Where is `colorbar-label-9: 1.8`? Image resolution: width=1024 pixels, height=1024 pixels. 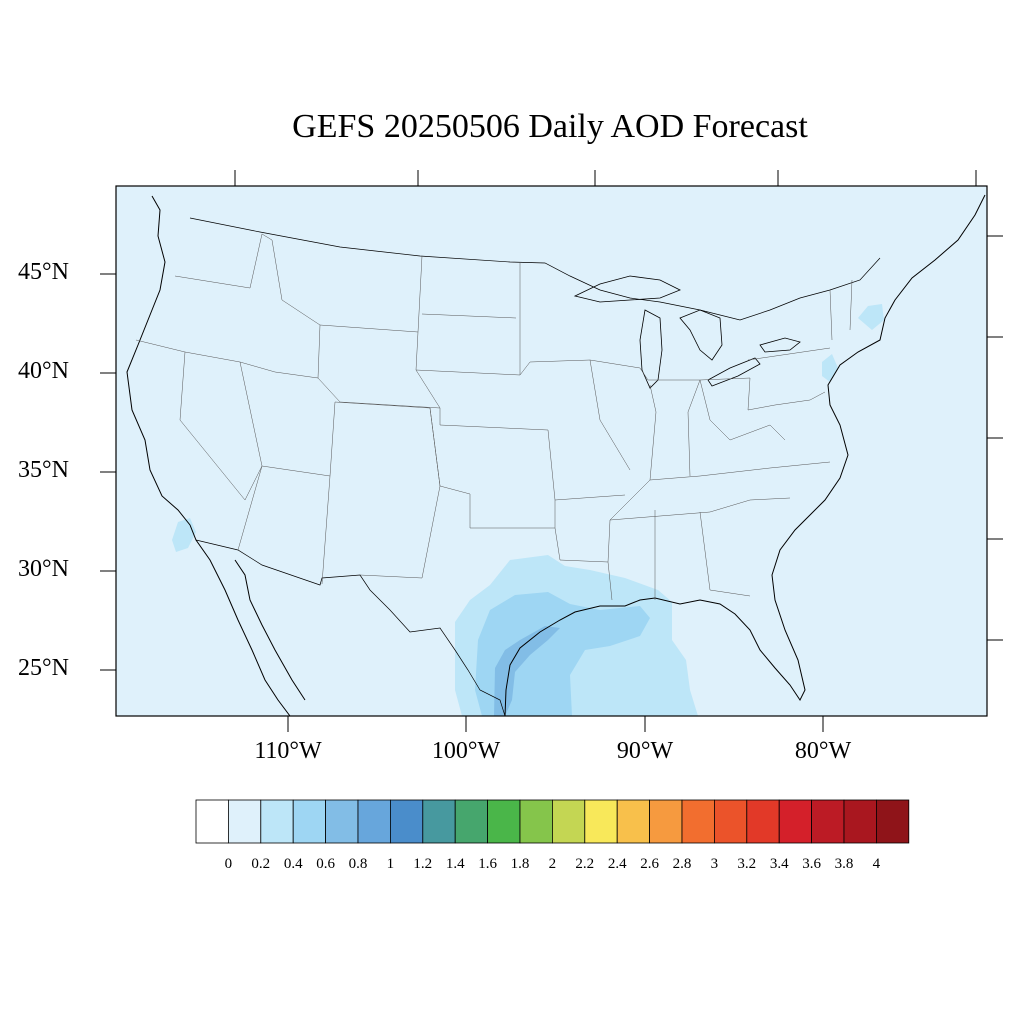
colorbar-label-9: 1.8 is located at coordinates (520, 864).